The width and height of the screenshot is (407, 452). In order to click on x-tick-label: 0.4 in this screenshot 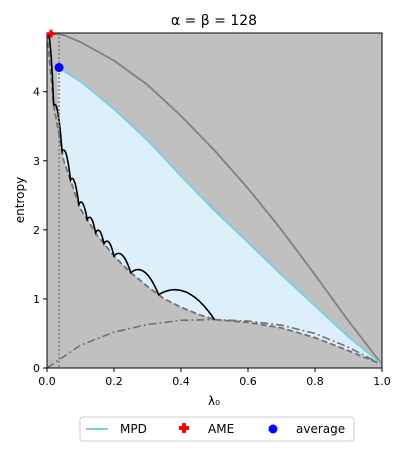, I will do `click(181, 381)`.